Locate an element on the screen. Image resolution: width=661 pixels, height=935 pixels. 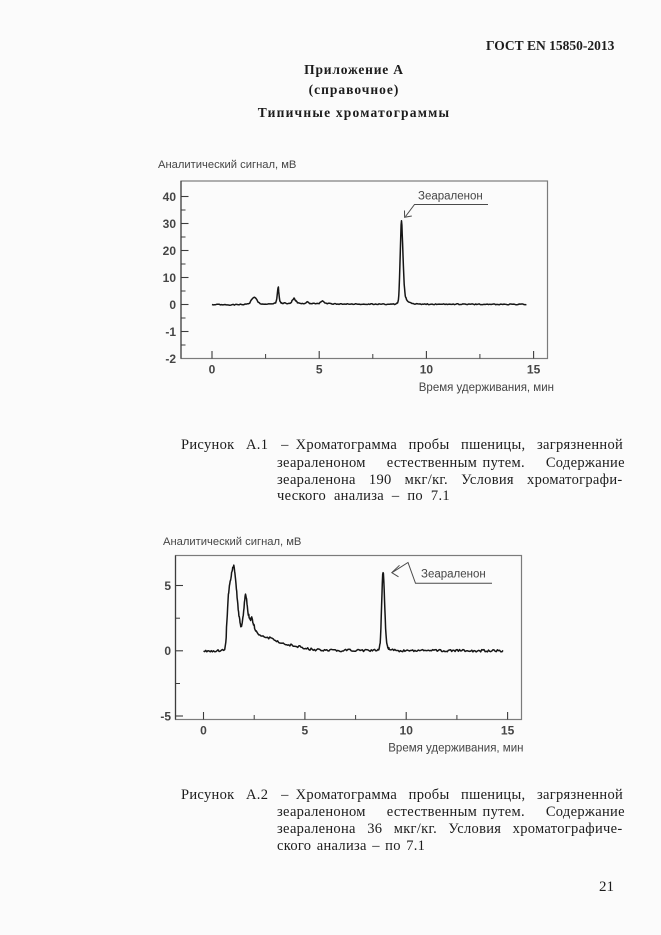
svg-text: -2 is located at coordinates (170, 359).